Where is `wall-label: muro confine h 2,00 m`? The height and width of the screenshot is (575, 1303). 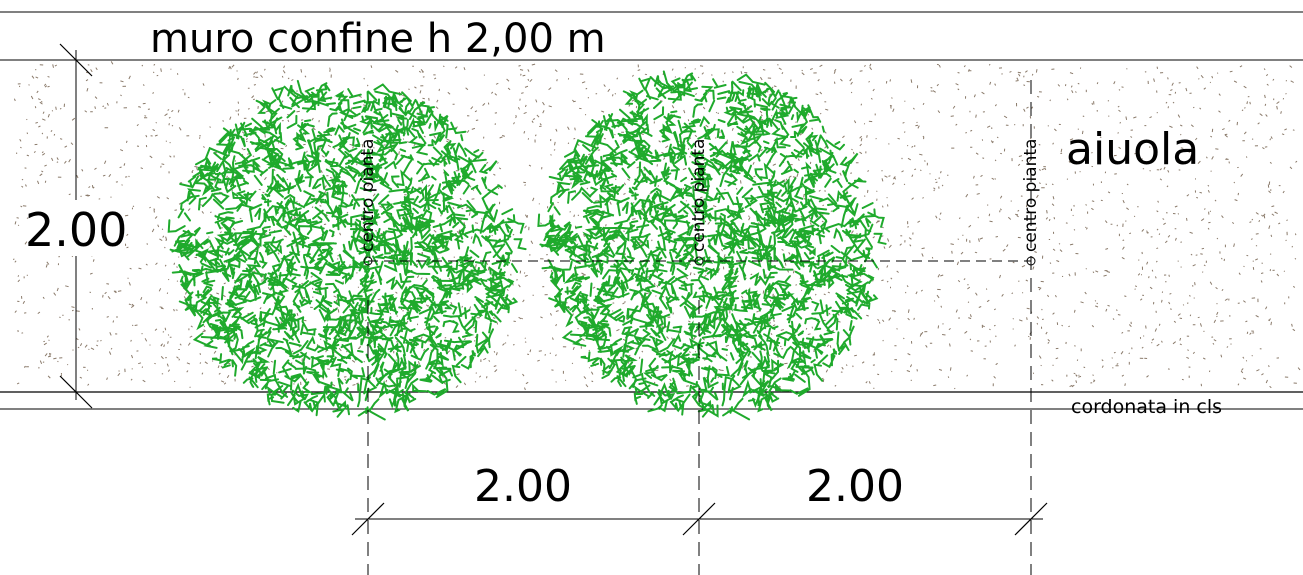
wall-label: muro confine h 2,00 m is located at coordinates (378, 39).